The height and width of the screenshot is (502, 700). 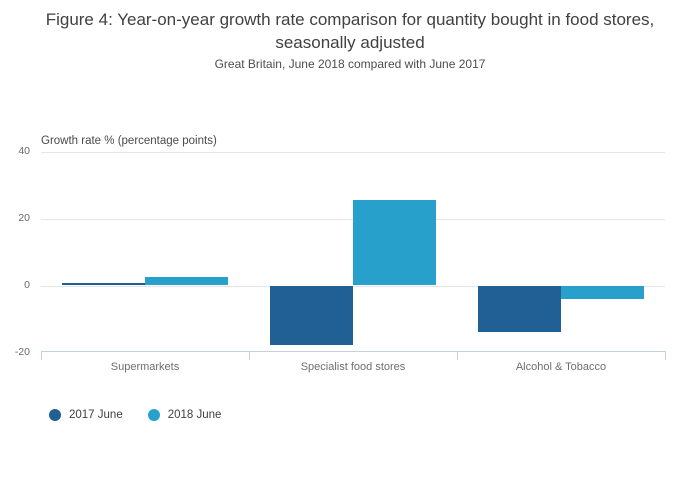 What do you see at coordinates (145, 366) in the screenshot?
I see `category-label-supermarkets: Supermarkets` at bounding box center [145, 366].